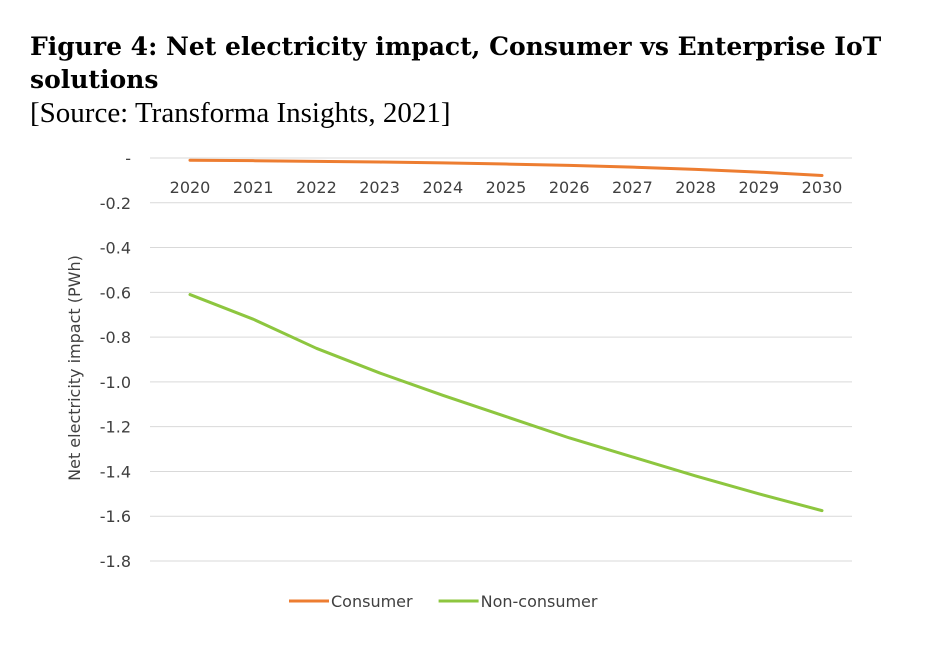 This screenshot has height=666, width=928. Describe the element at coordinates (115, 292) in the screenshot. I see `y-tick-label: -0.6` at that location.